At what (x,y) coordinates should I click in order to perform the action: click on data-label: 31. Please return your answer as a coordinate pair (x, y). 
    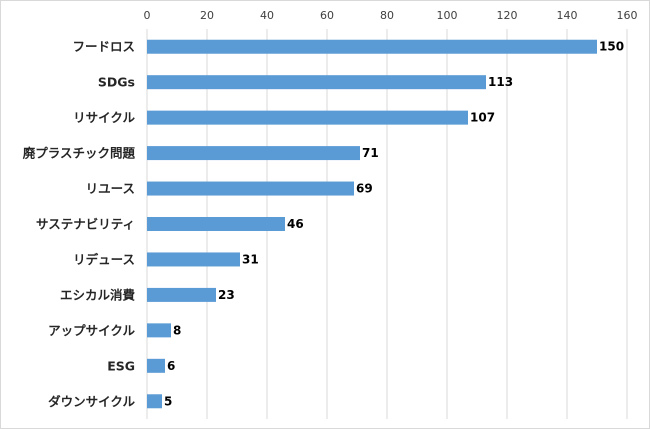
    Looking at the image, I should click on (250, 259).